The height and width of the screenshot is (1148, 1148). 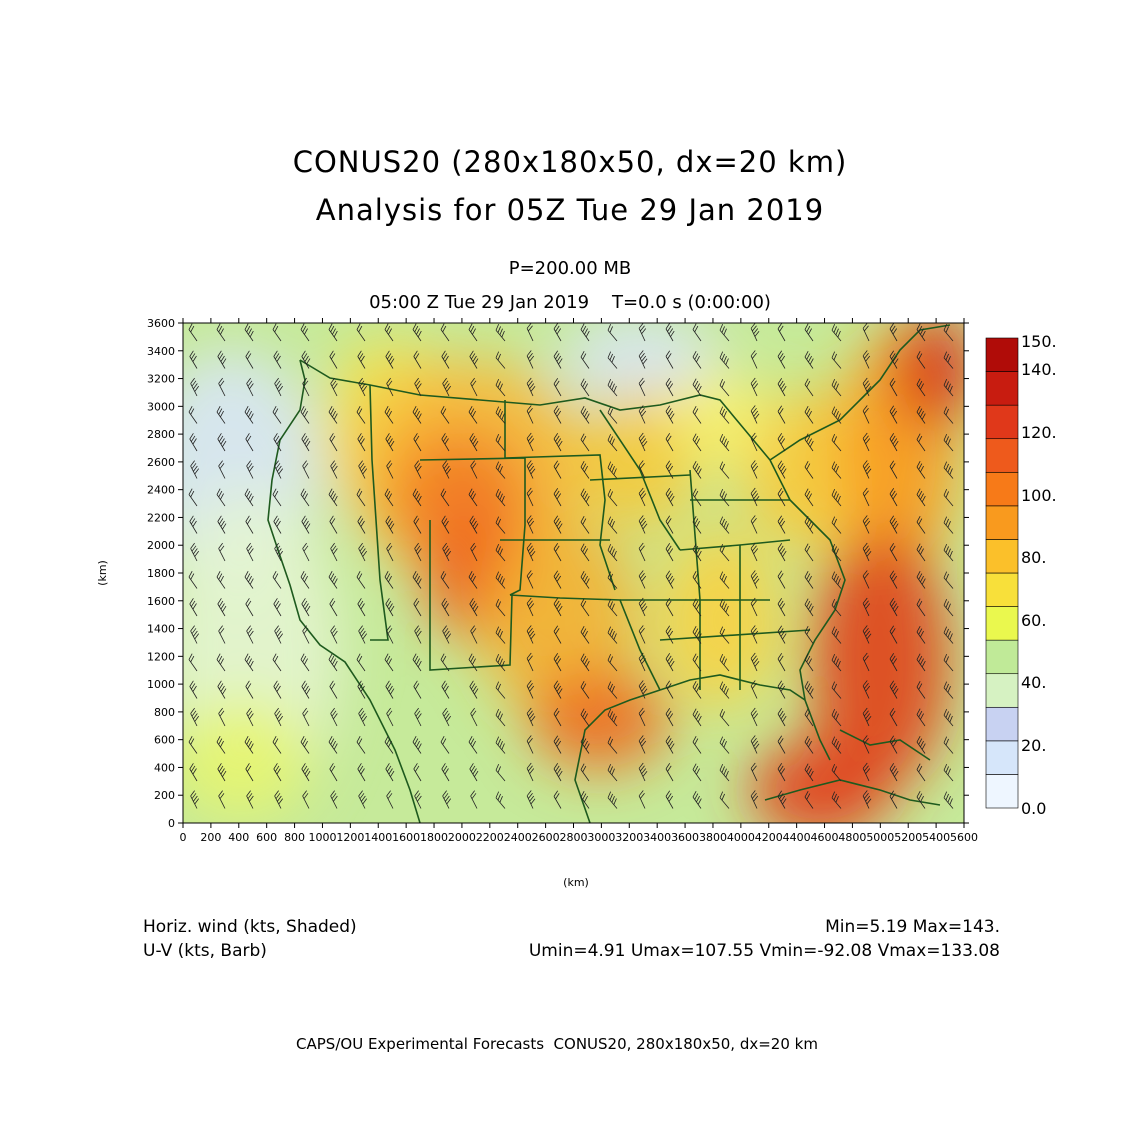 I want to click on y-tick-label: 2000, so click(x=161, y=545).